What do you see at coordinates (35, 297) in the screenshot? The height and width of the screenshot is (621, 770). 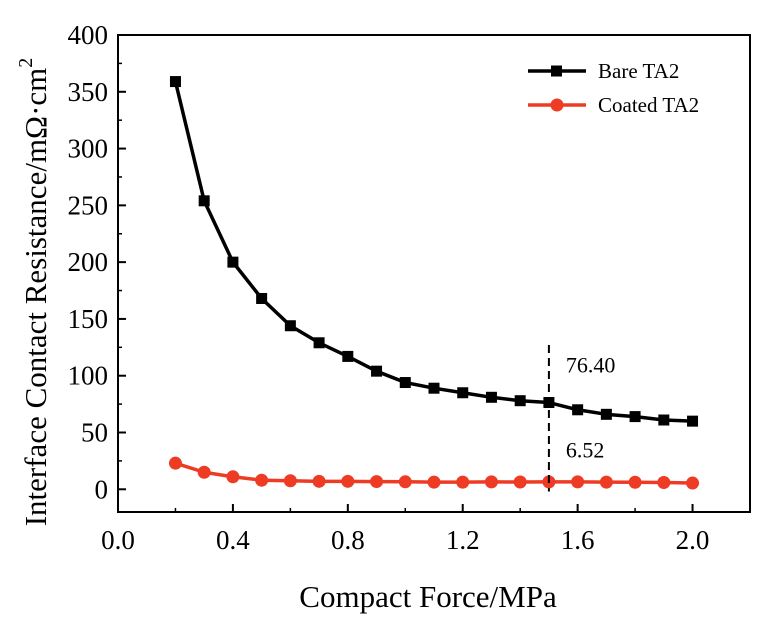 I see `y-axis-title-main: Interface Contact Resistance/mΩ·cm` at bounding box center [35, 297].